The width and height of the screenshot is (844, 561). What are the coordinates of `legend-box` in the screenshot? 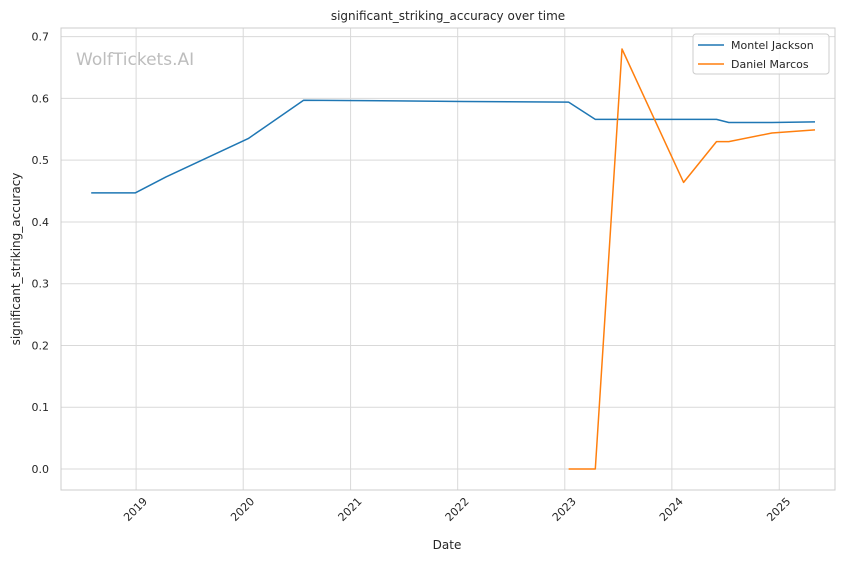 It's located at (761, 54).